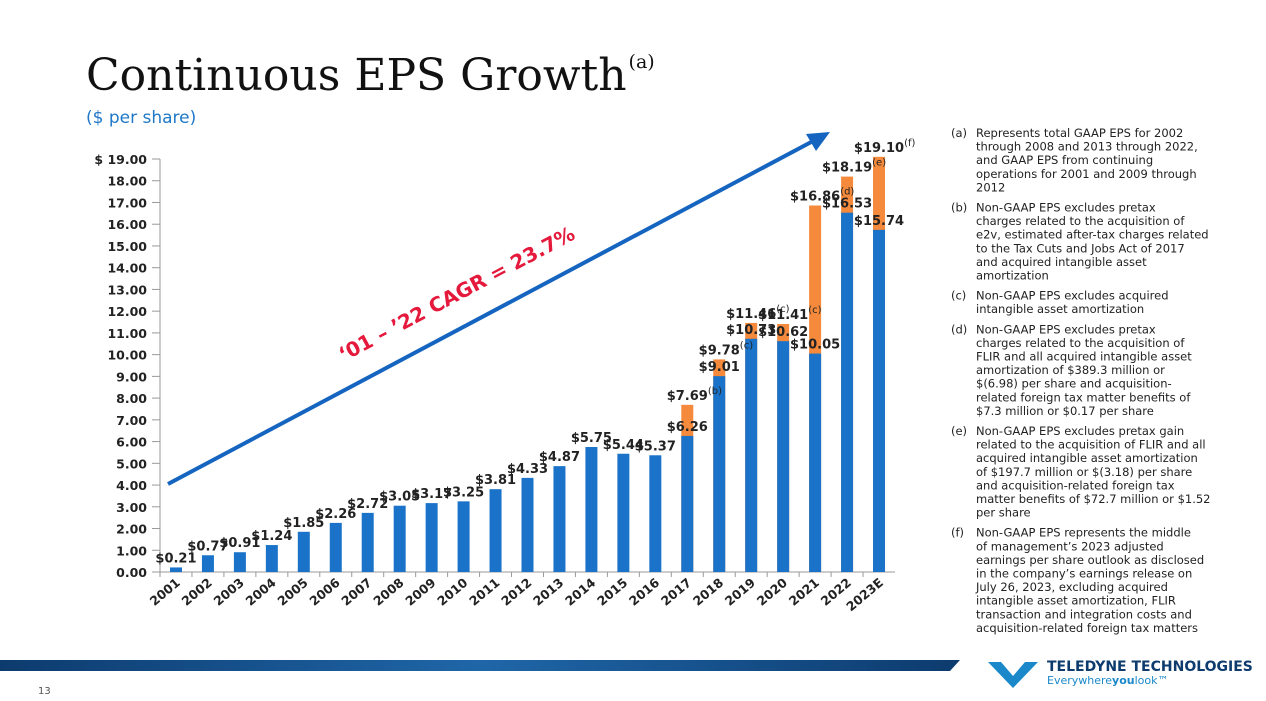 This screenshot has height=701, width=1266. I want to click on y-tick-label: 5.00, so click(131, 463).